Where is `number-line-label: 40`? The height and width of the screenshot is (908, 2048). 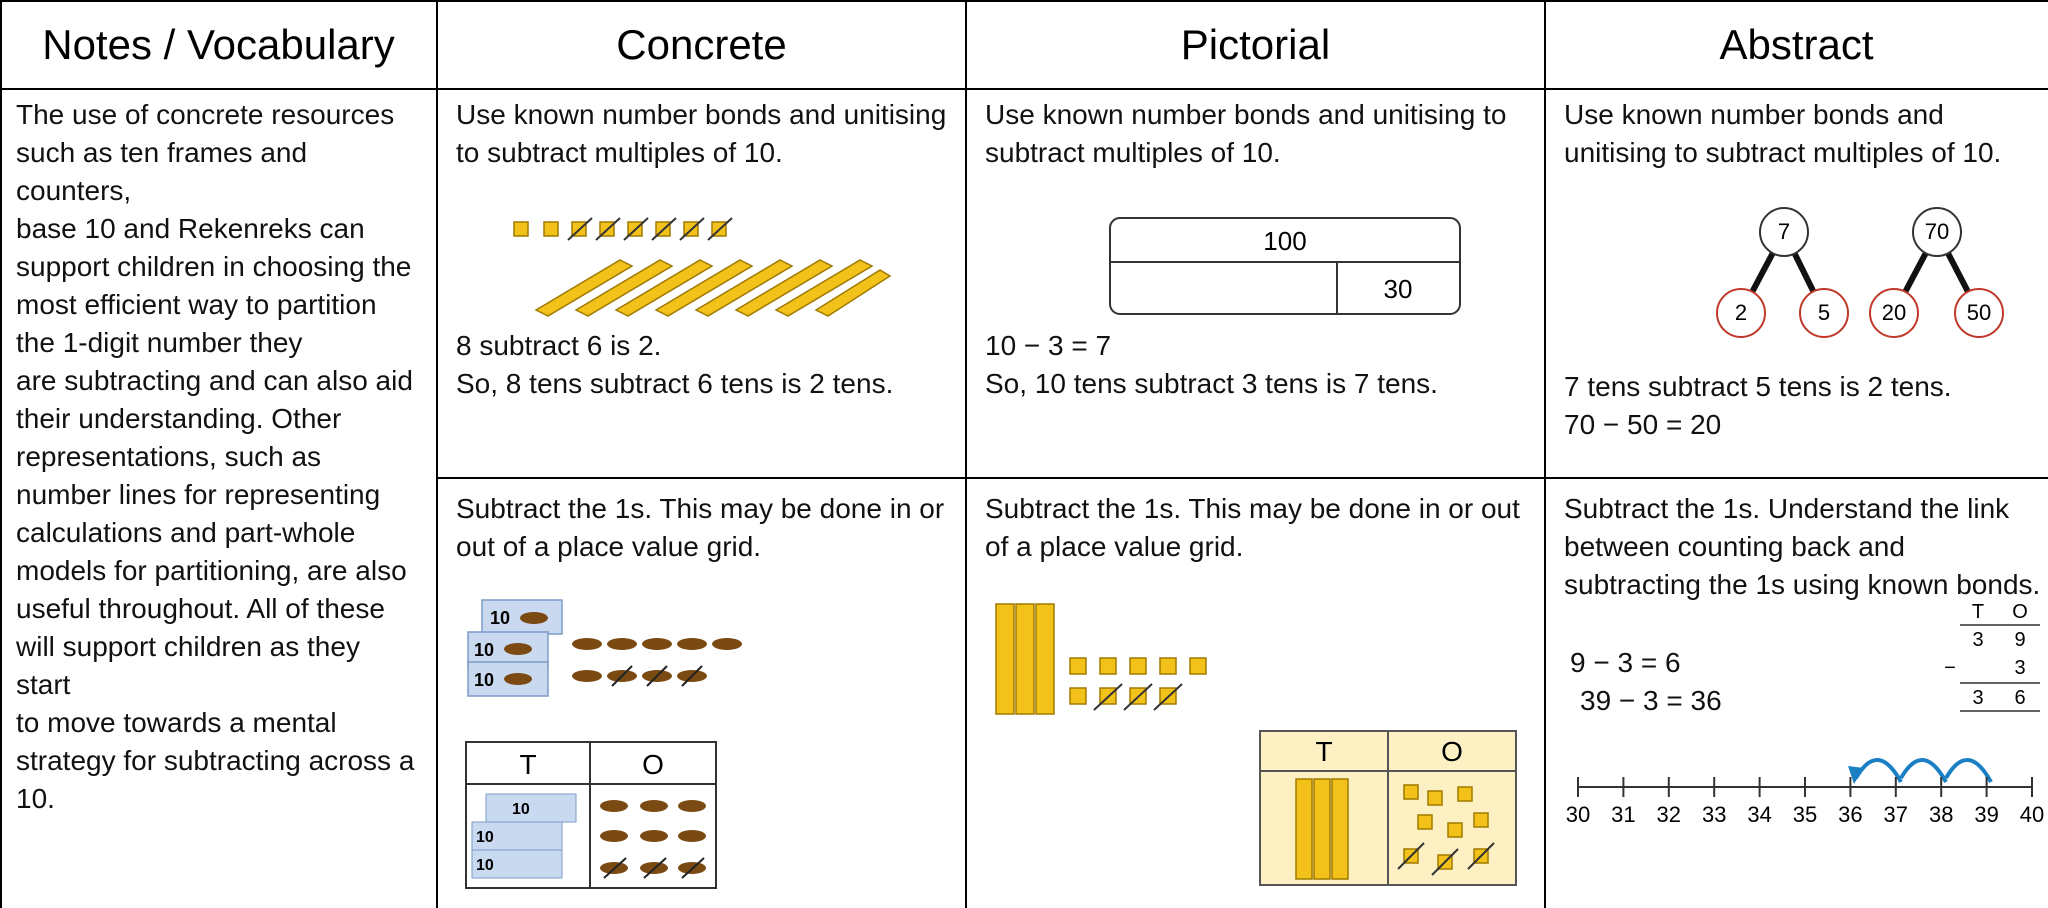 number-line-label: 40 is located at coordinates (2032, 814).